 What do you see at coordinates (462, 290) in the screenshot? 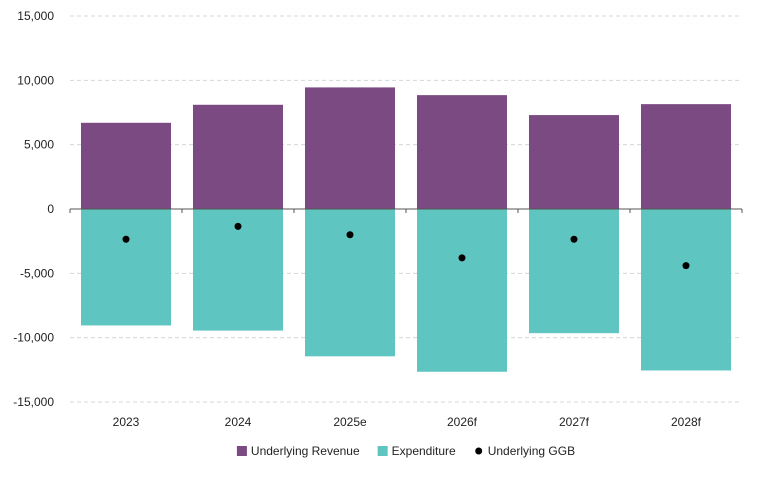
I see `bar-expenditure-2026f` at bounding box center [462, 290].